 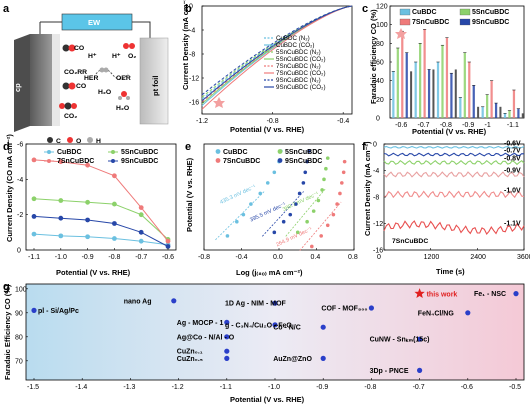 I want to click on ticklabel-c-x: -0.9, so click(x=468, y=125).